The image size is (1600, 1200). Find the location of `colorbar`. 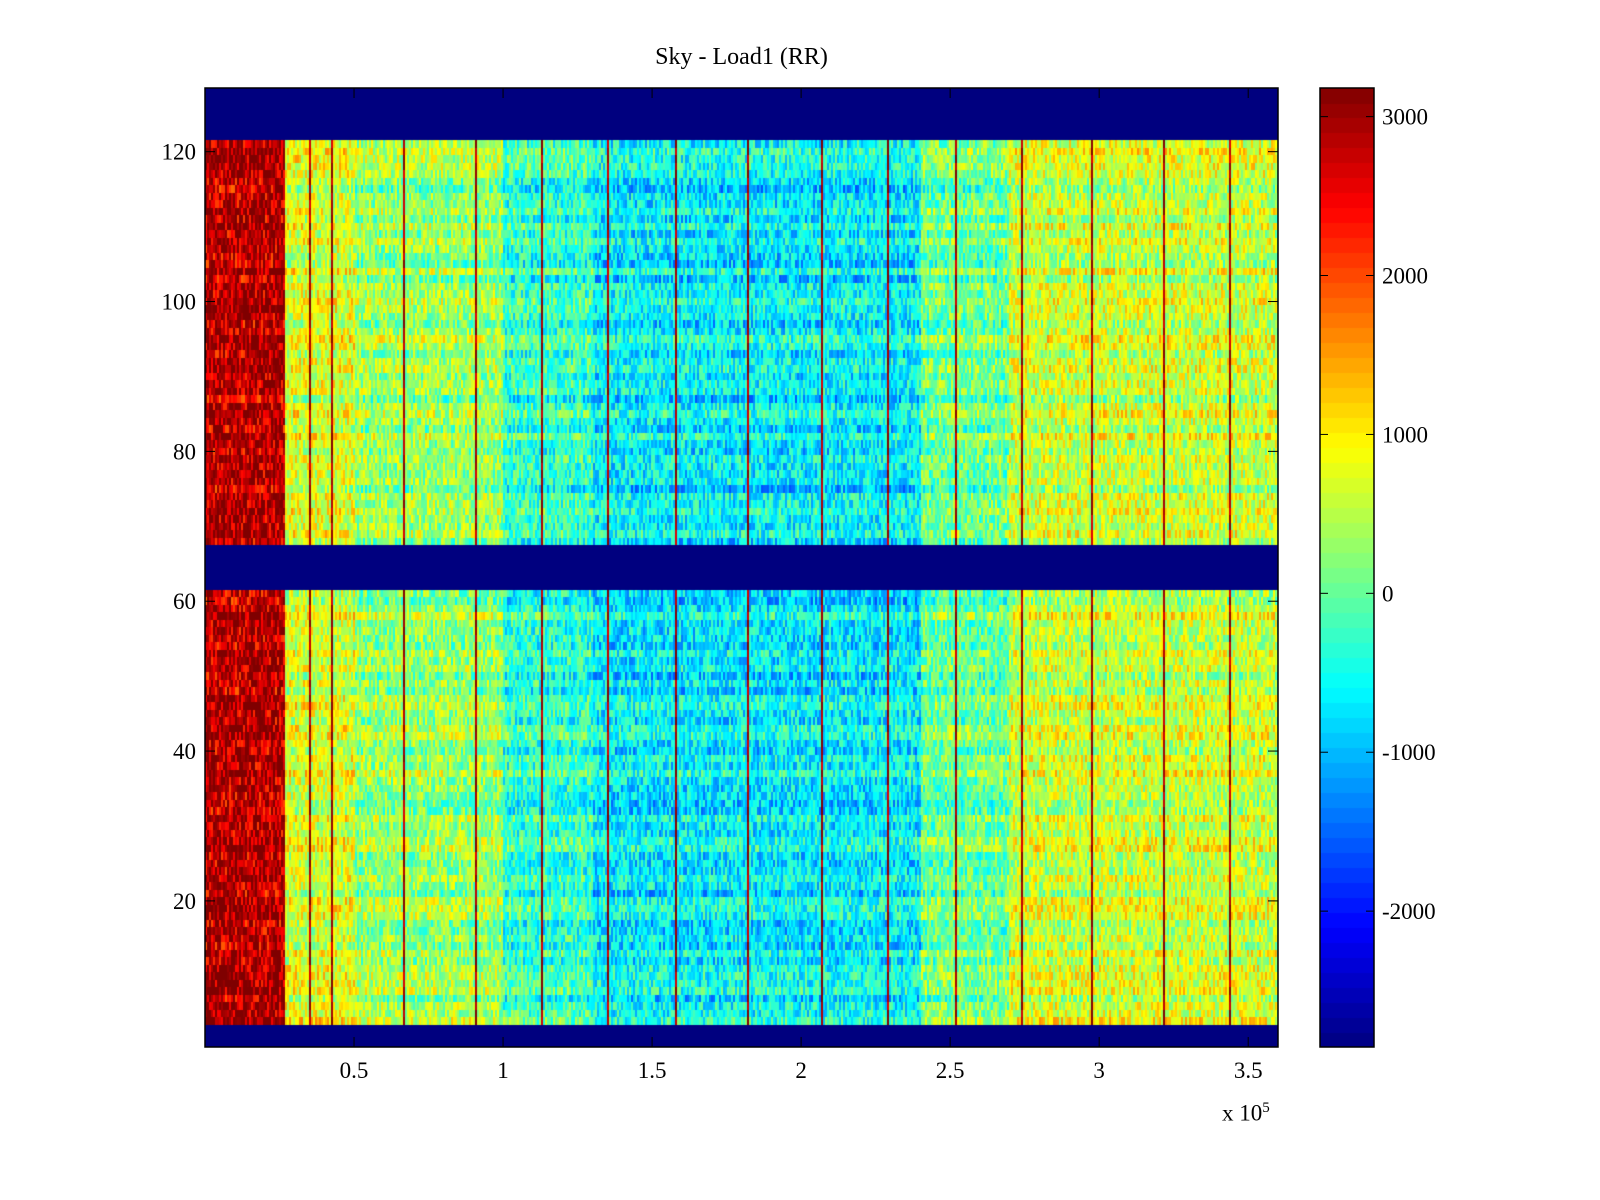

colorbar is located at coordinates (1347, 567).